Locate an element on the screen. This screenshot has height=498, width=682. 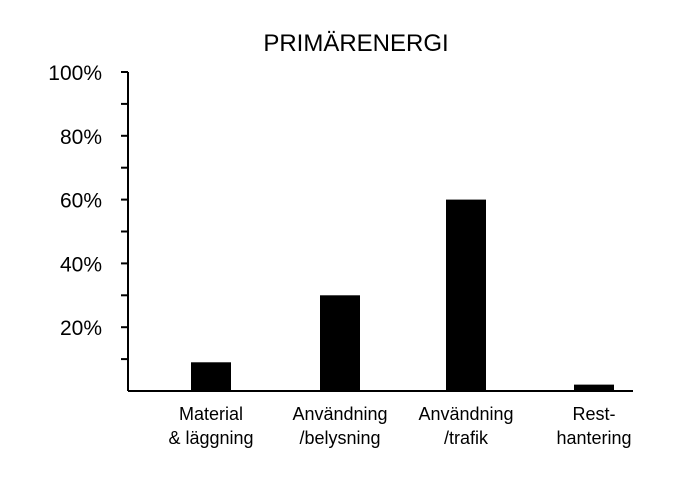
category-label: Rest- is located at coordinates (593, 414).